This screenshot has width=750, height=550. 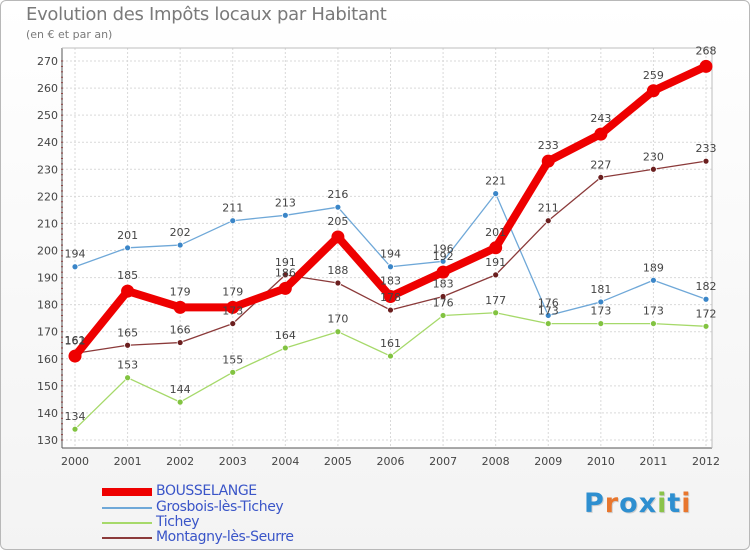 I want to click on data-label-tichey: 164, so click(x=285, y=335).